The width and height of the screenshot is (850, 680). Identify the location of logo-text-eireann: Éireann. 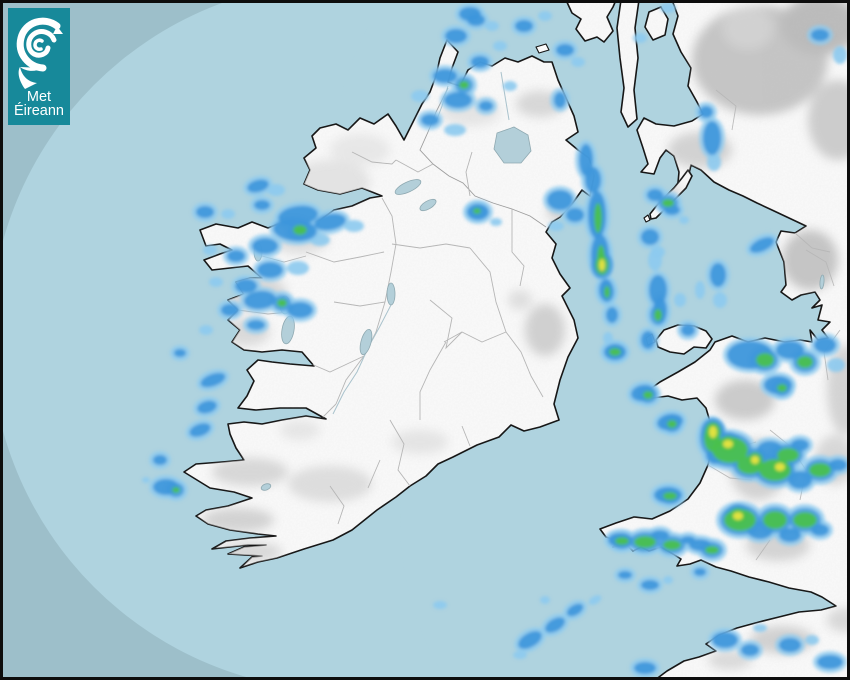
(39, 111).